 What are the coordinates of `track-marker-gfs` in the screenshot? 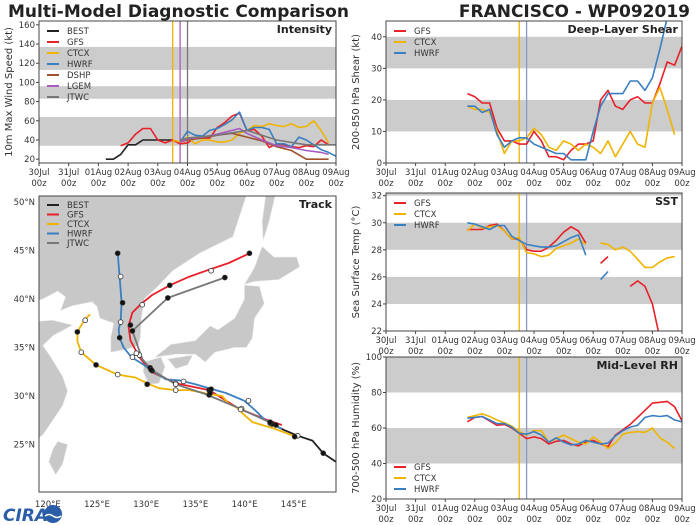 It's located at (142, 304).